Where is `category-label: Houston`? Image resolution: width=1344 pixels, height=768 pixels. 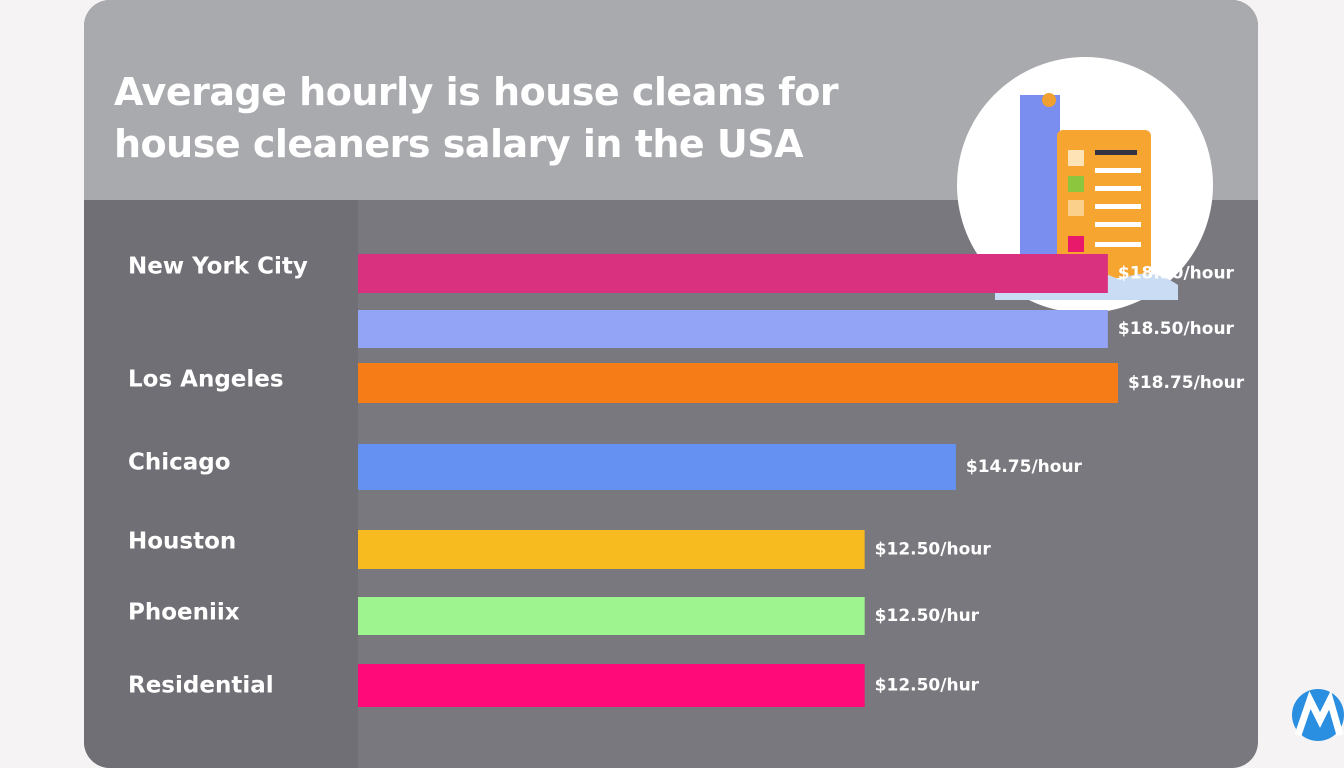 category-label: Houston is located at coordinates (182, 542).